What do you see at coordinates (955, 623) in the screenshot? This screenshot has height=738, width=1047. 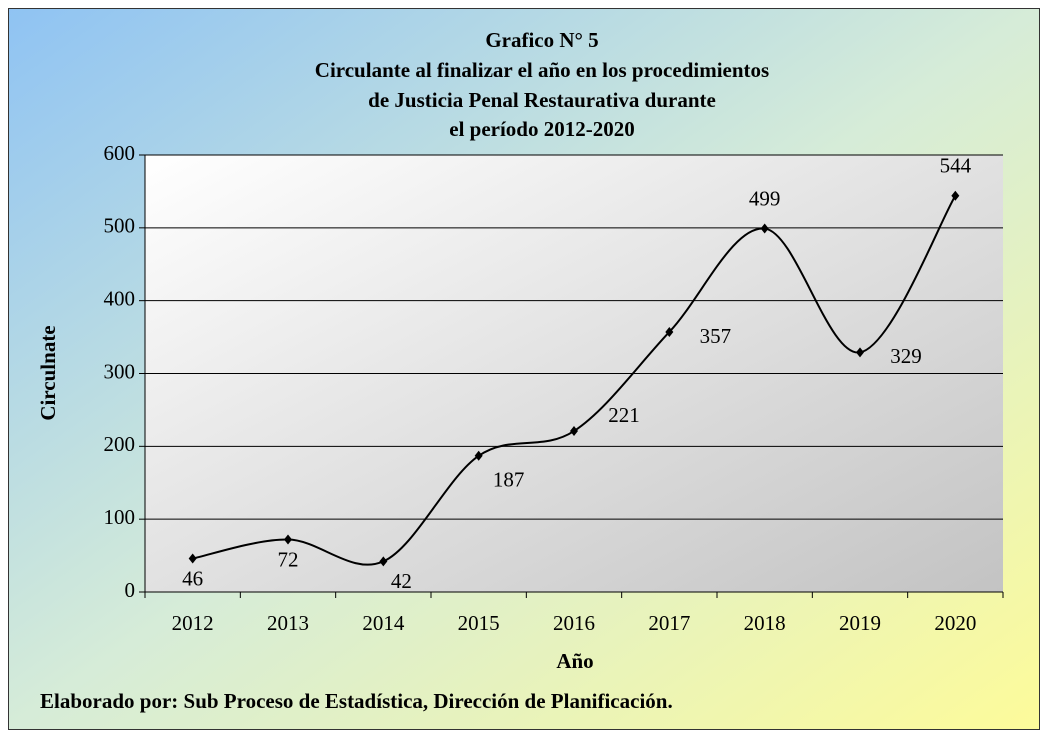 I see `x-tick-label: 2020` at bounding box center [955, 623].